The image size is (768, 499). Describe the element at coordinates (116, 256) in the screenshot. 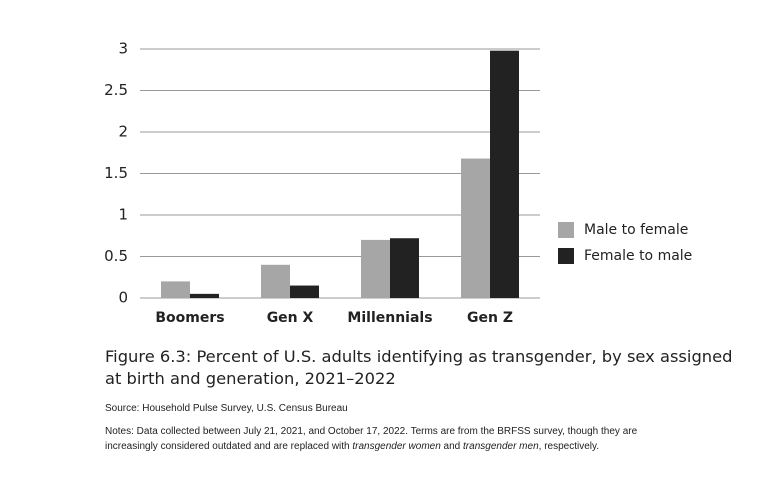

I see `y-tick-label: 0.5` at that location.